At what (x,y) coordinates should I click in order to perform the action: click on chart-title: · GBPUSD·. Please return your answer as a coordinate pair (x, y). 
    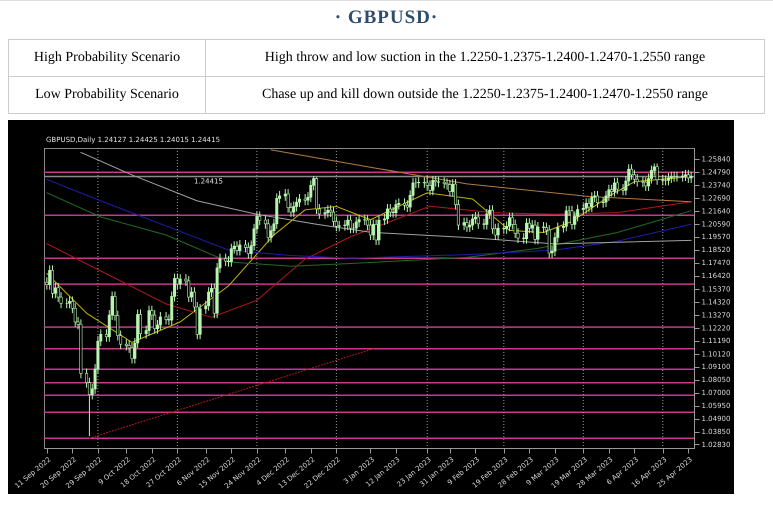
    Looking at the image, I should click on (386, 17).